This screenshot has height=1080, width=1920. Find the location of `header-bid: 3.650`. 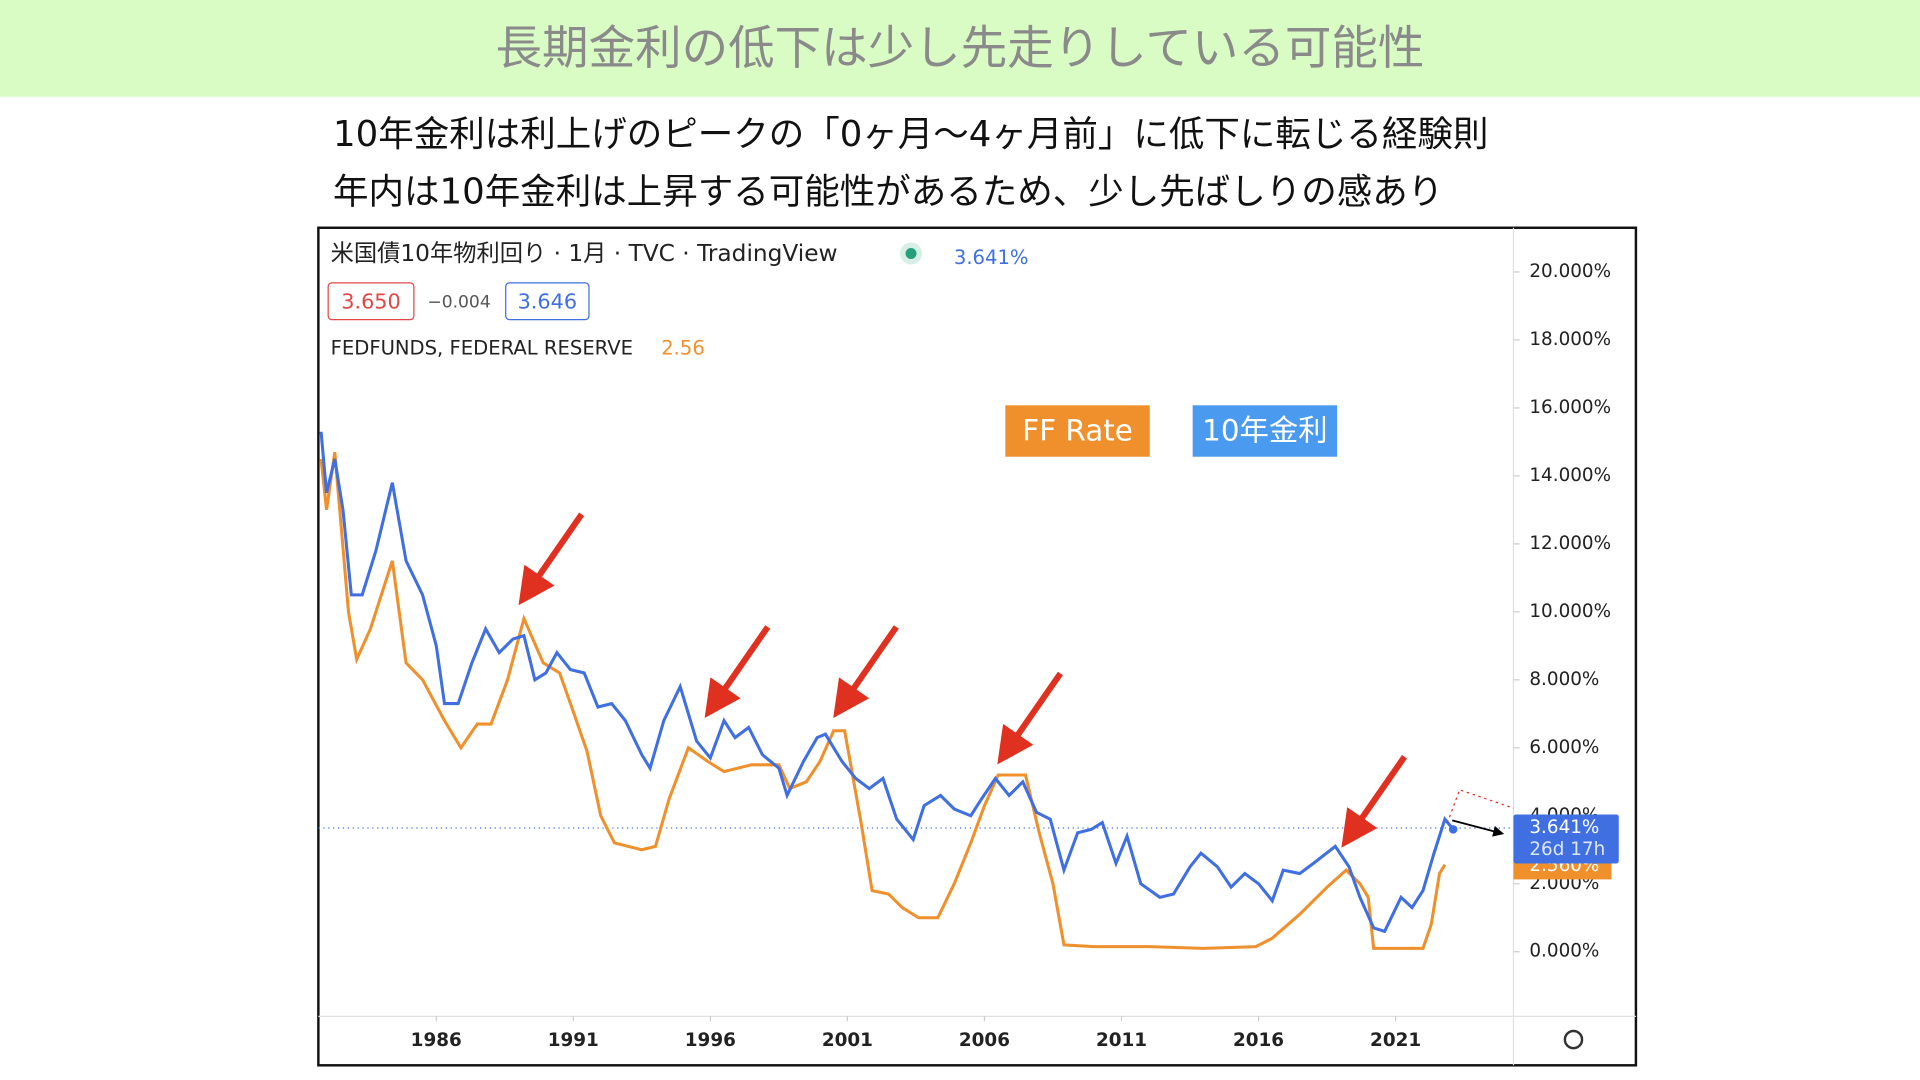

header-bid: 3.650 is located at coordinates (371, 301).